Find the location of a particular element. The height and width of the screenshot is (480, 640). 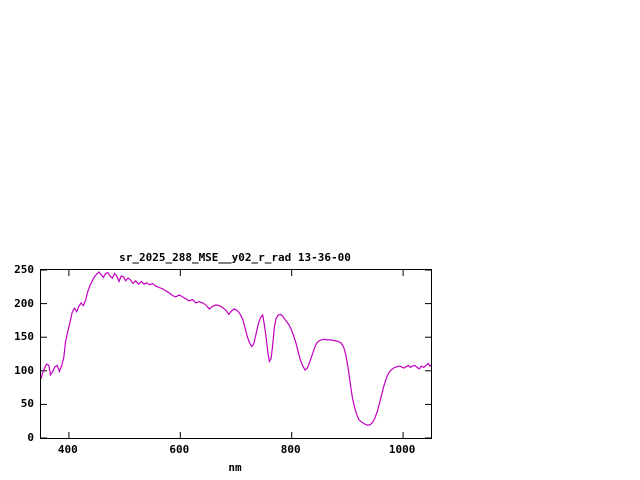

y-tick-label: 0 is located at coordinates (30, 437).